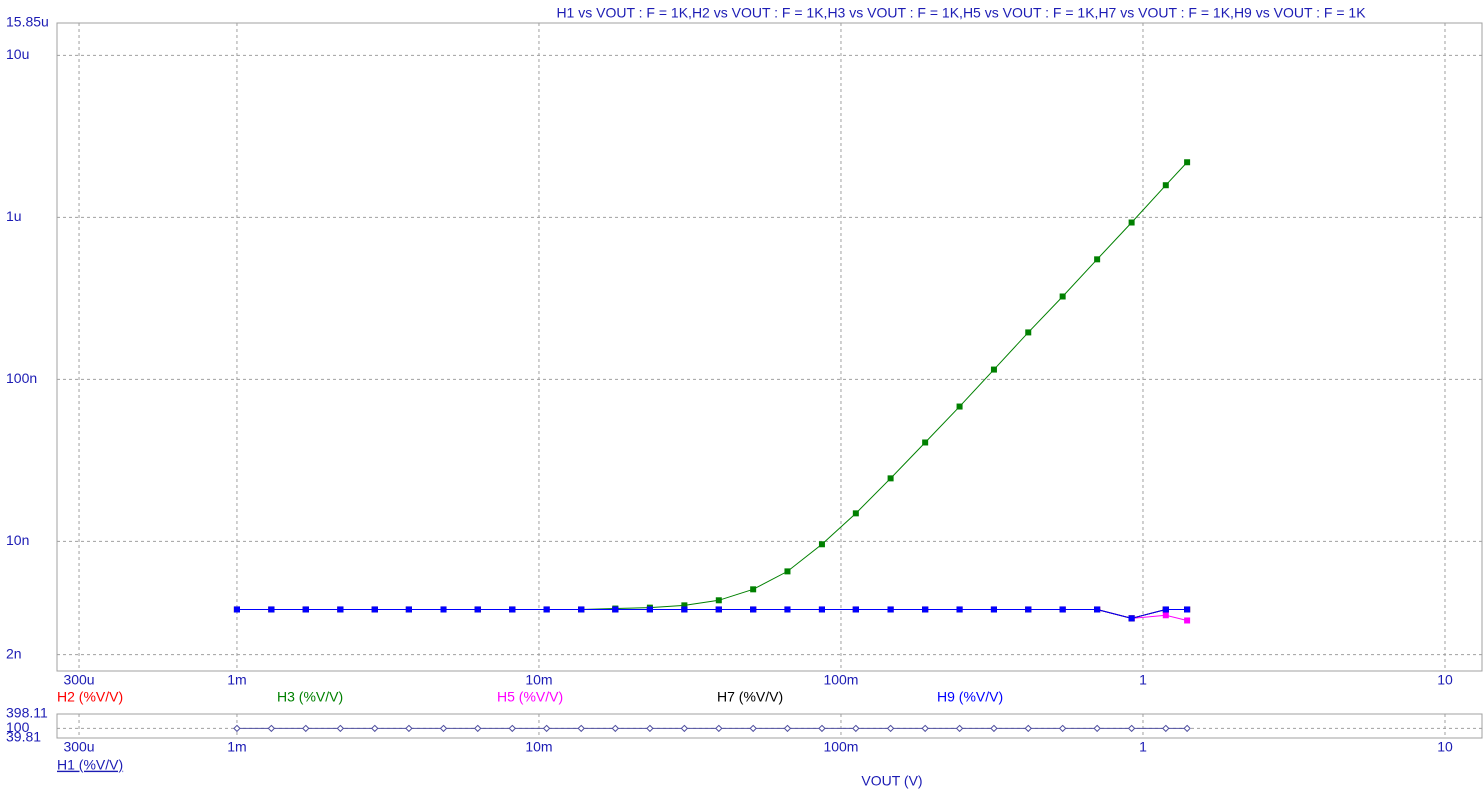 Image resolution: width=1483 pixels, height=804 pixels. Describe the element at coordinates (17, 540) in the screenshot. I see `y-tick-label: 10n` at that location.